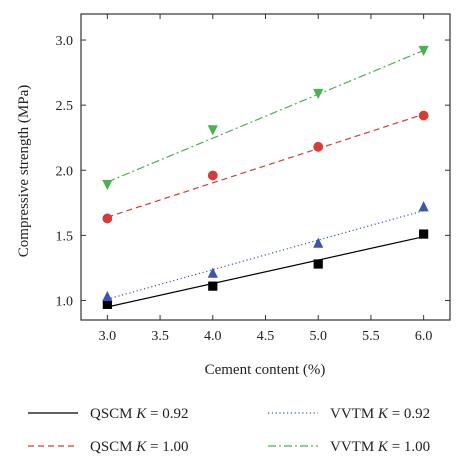 The width and height of the screenshot is (474, 470). Describe the element at coordinates (380, 447) in the screenshot. I see `legend-entry-3: VVTM K = 1.00` at that location.